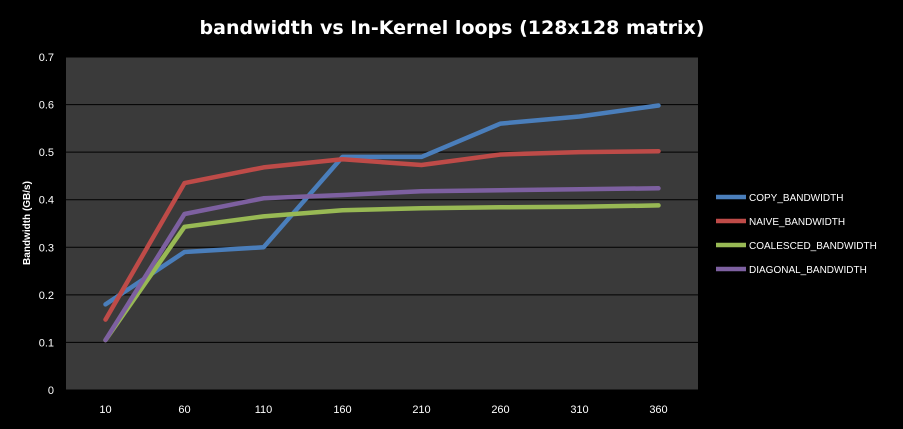 This screenshot has width=903, height=429. I want to click on x-tick-label: 10, so click(105, 410).